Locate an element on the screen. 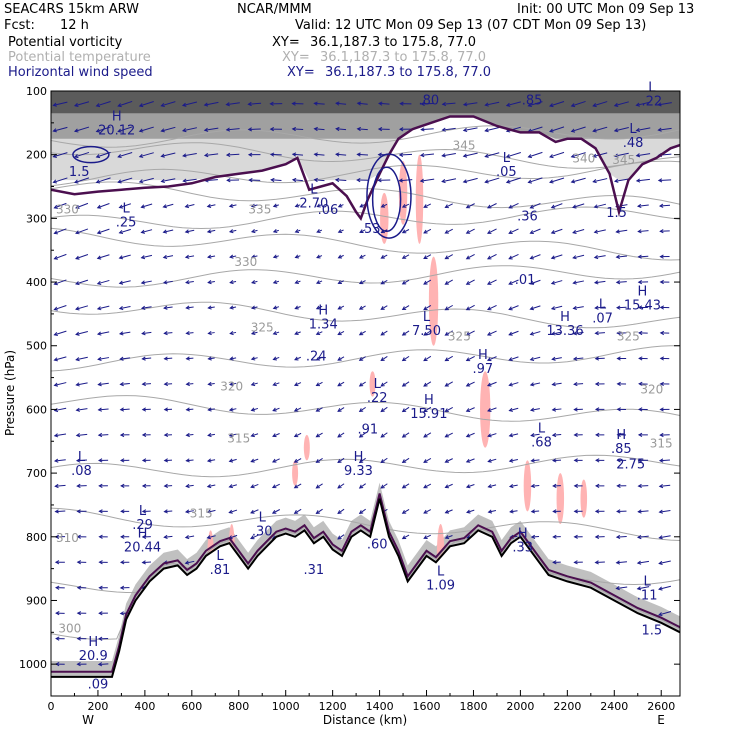 Image resolution: width=740 pixels, height=740 pixels. extremum-value: .33 is located at coordinates (522, 548).